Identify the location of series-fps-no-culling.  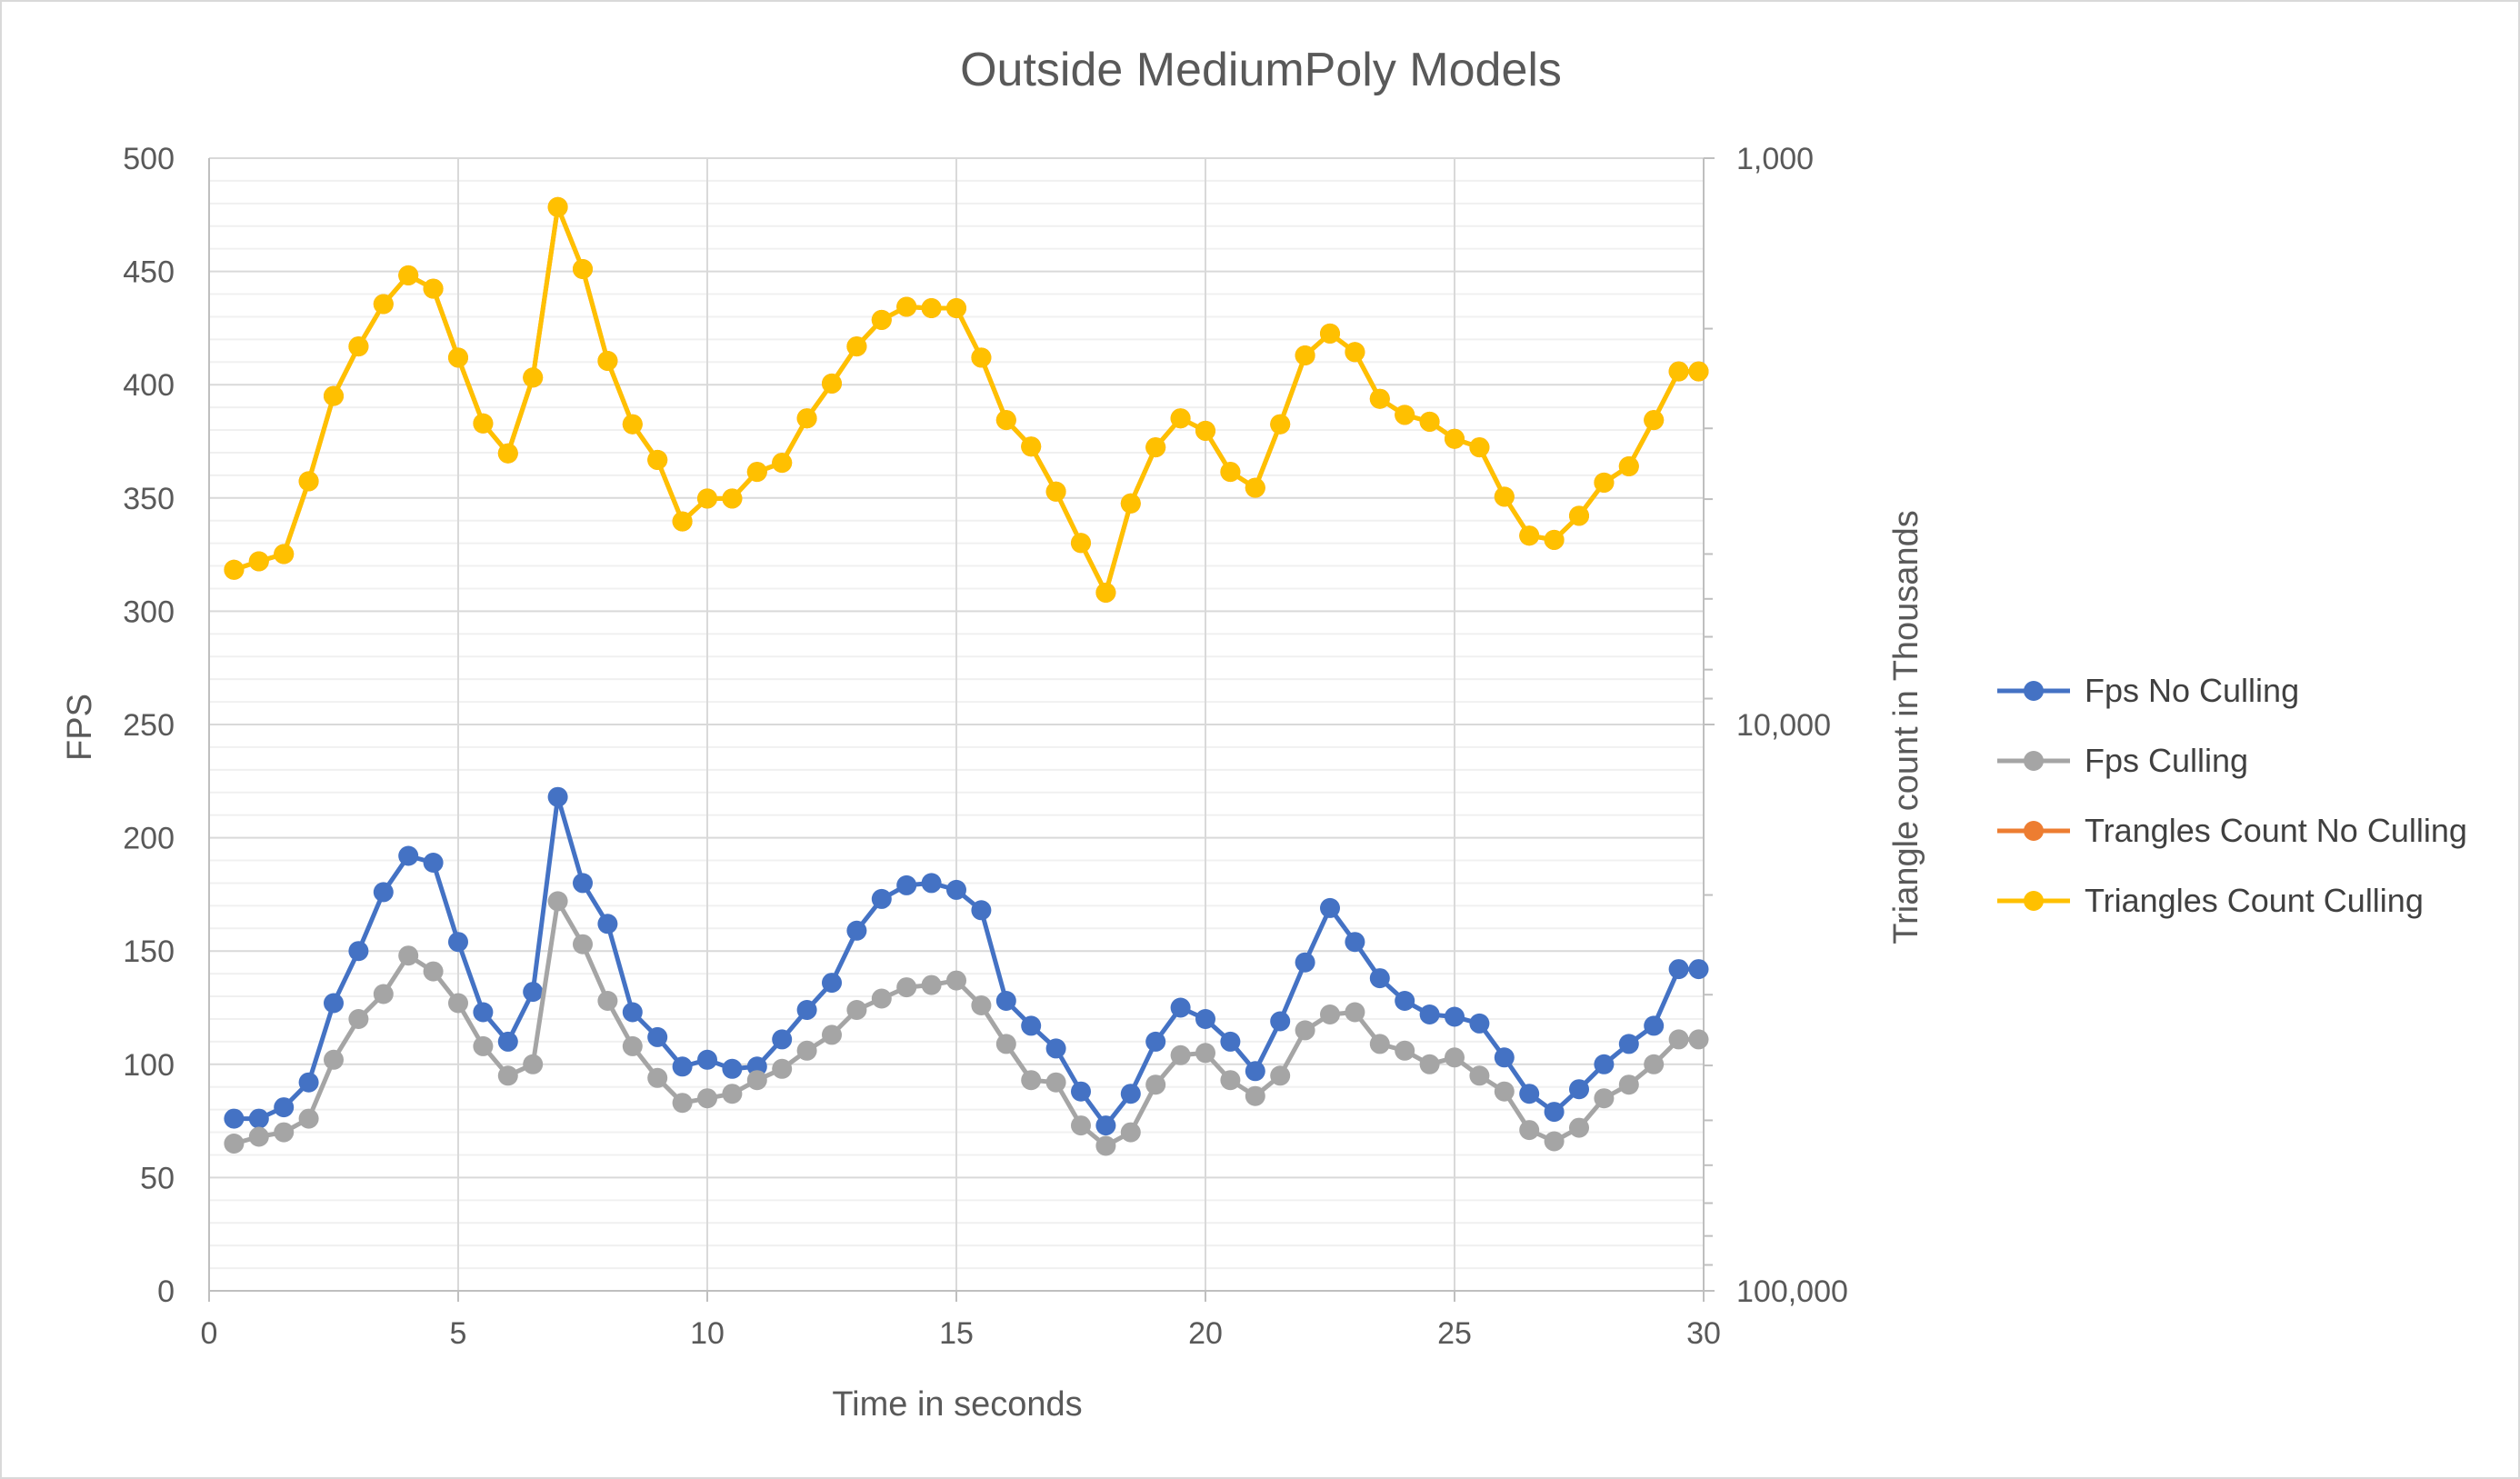
(966, 961).